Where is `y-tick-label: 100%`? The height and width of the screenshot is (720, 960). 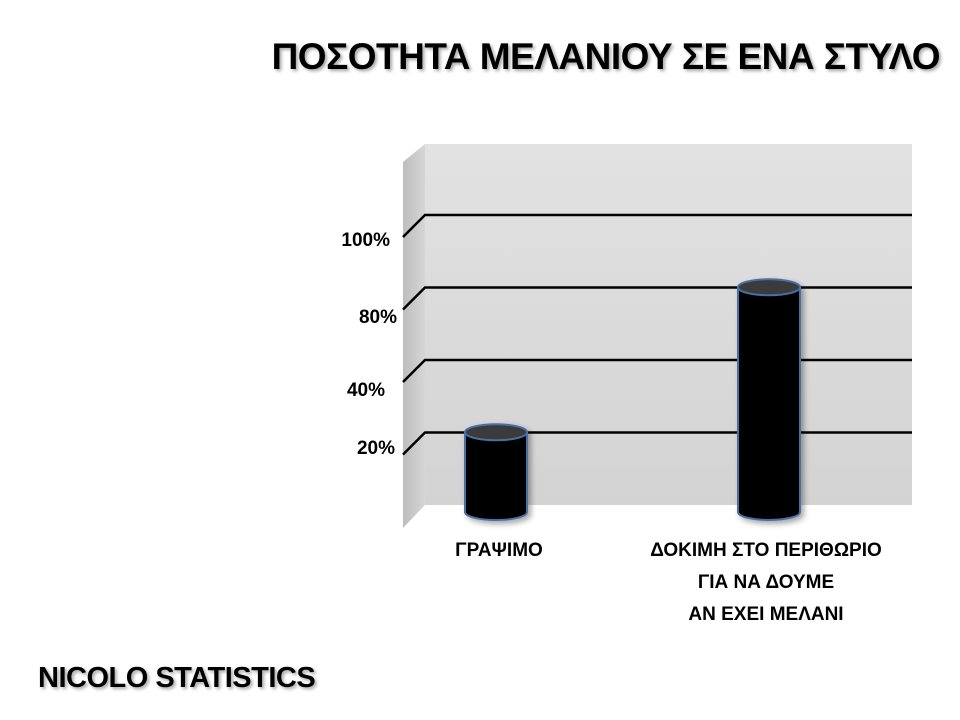
y-tick-label: 100% is located at coordinates (365, 240).